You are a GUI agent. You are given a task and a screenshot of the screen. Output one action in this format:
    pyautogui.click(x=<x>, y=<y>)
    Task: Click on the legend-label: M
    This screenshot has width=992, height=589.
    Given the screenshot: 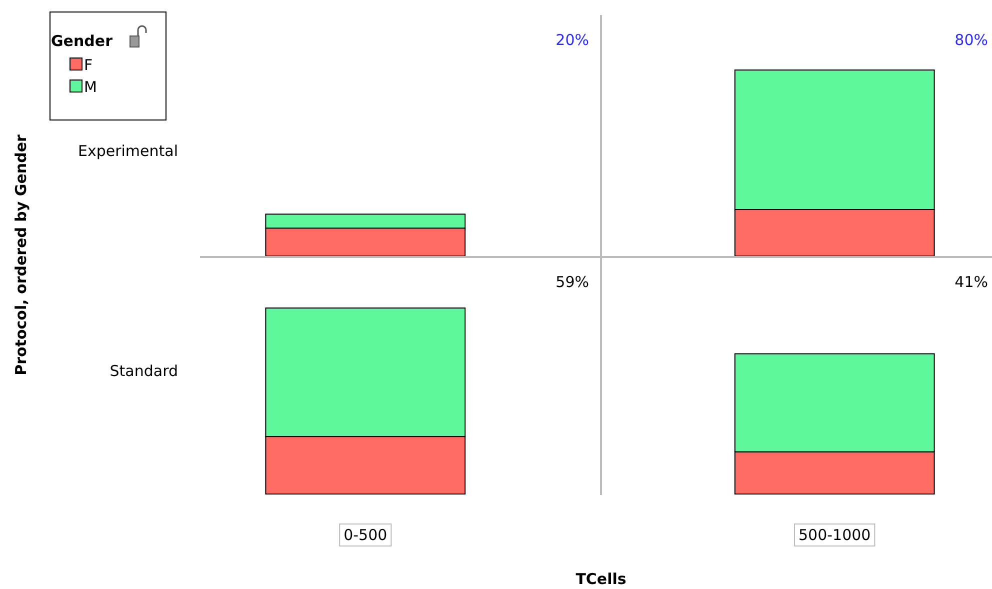 What is the action you would take?
    pyautogui.click(x=90, y=87)
    